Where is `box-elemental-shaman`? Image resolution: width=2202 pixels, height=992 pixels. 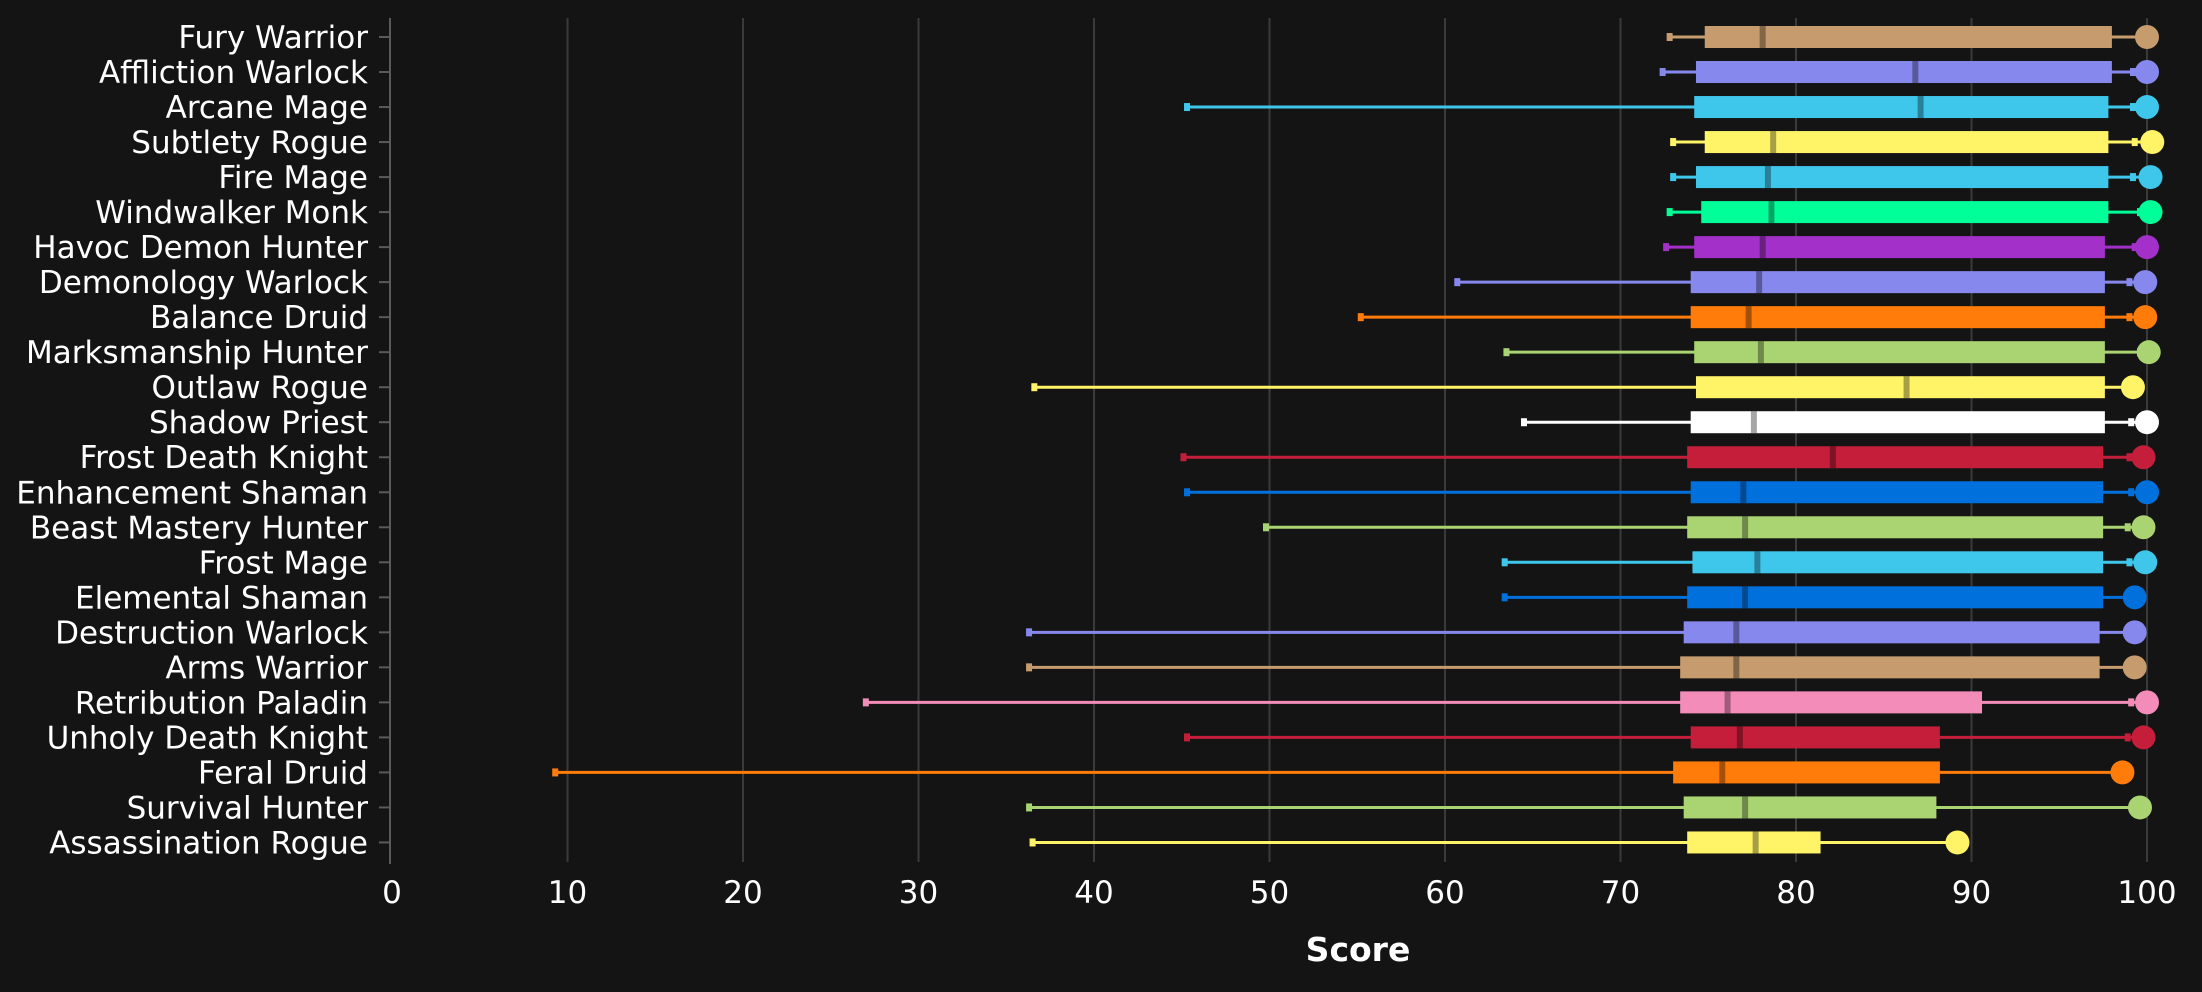
box-elemental-shaman is located at coordinates (1824, 597).